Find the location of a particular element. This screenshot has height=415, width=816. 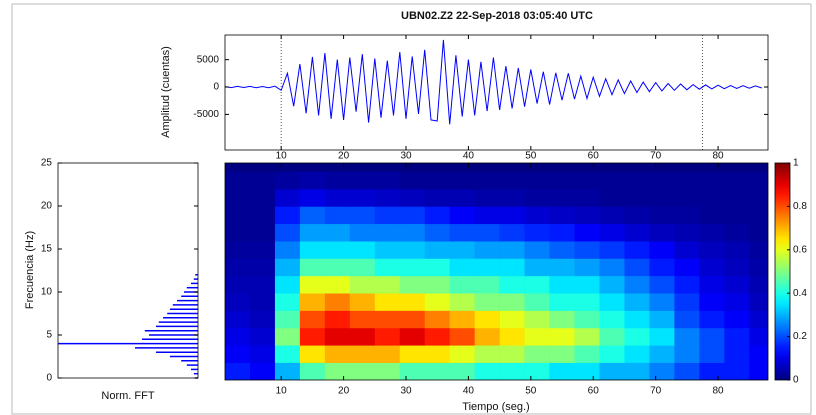

x-tick-label: 80 is located at coordinates (719, 156).